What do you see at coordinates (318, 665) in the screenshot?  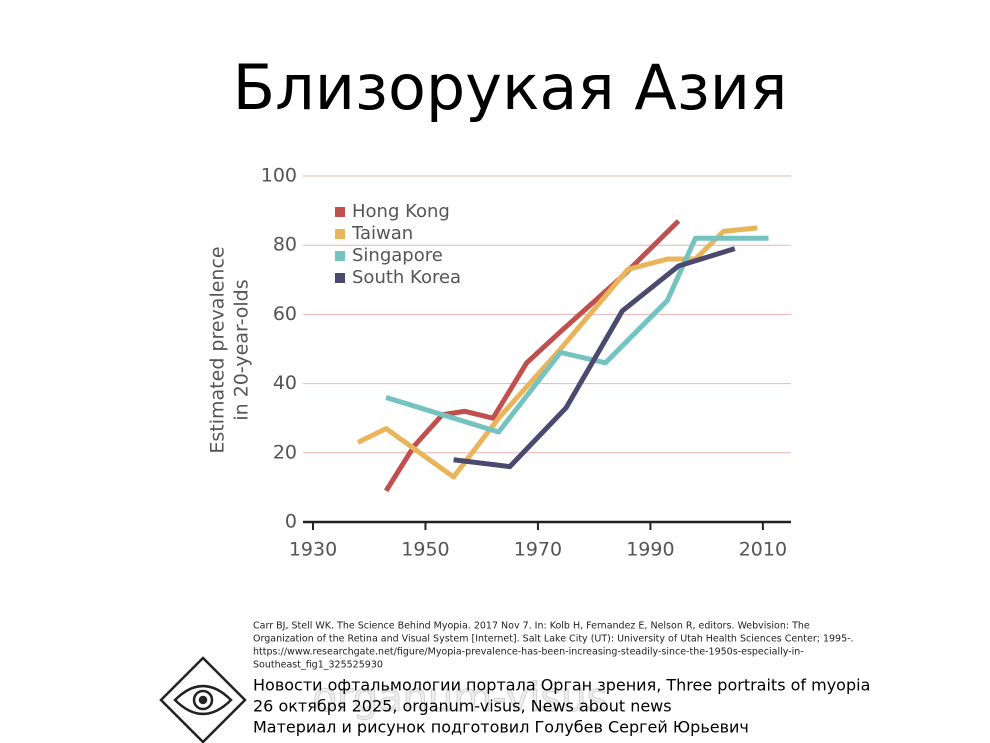 I see `citation-line: Southeast_fig1_325525930` at bounding box center [318, 665].